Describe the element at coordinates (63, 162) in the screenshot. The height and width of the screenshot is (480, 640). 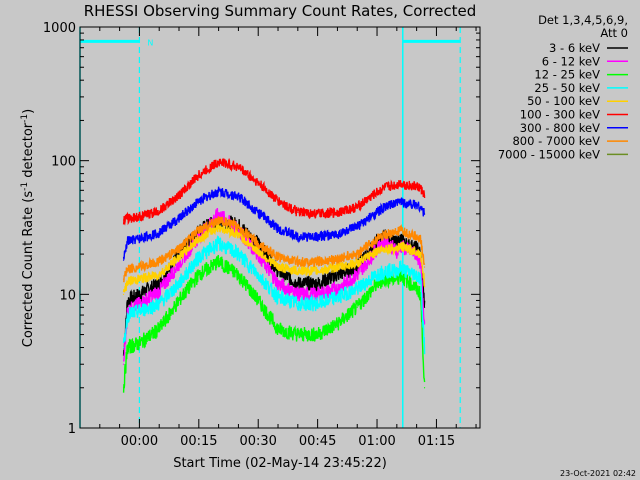
I see `y-tick-label-2: 100` at that location.